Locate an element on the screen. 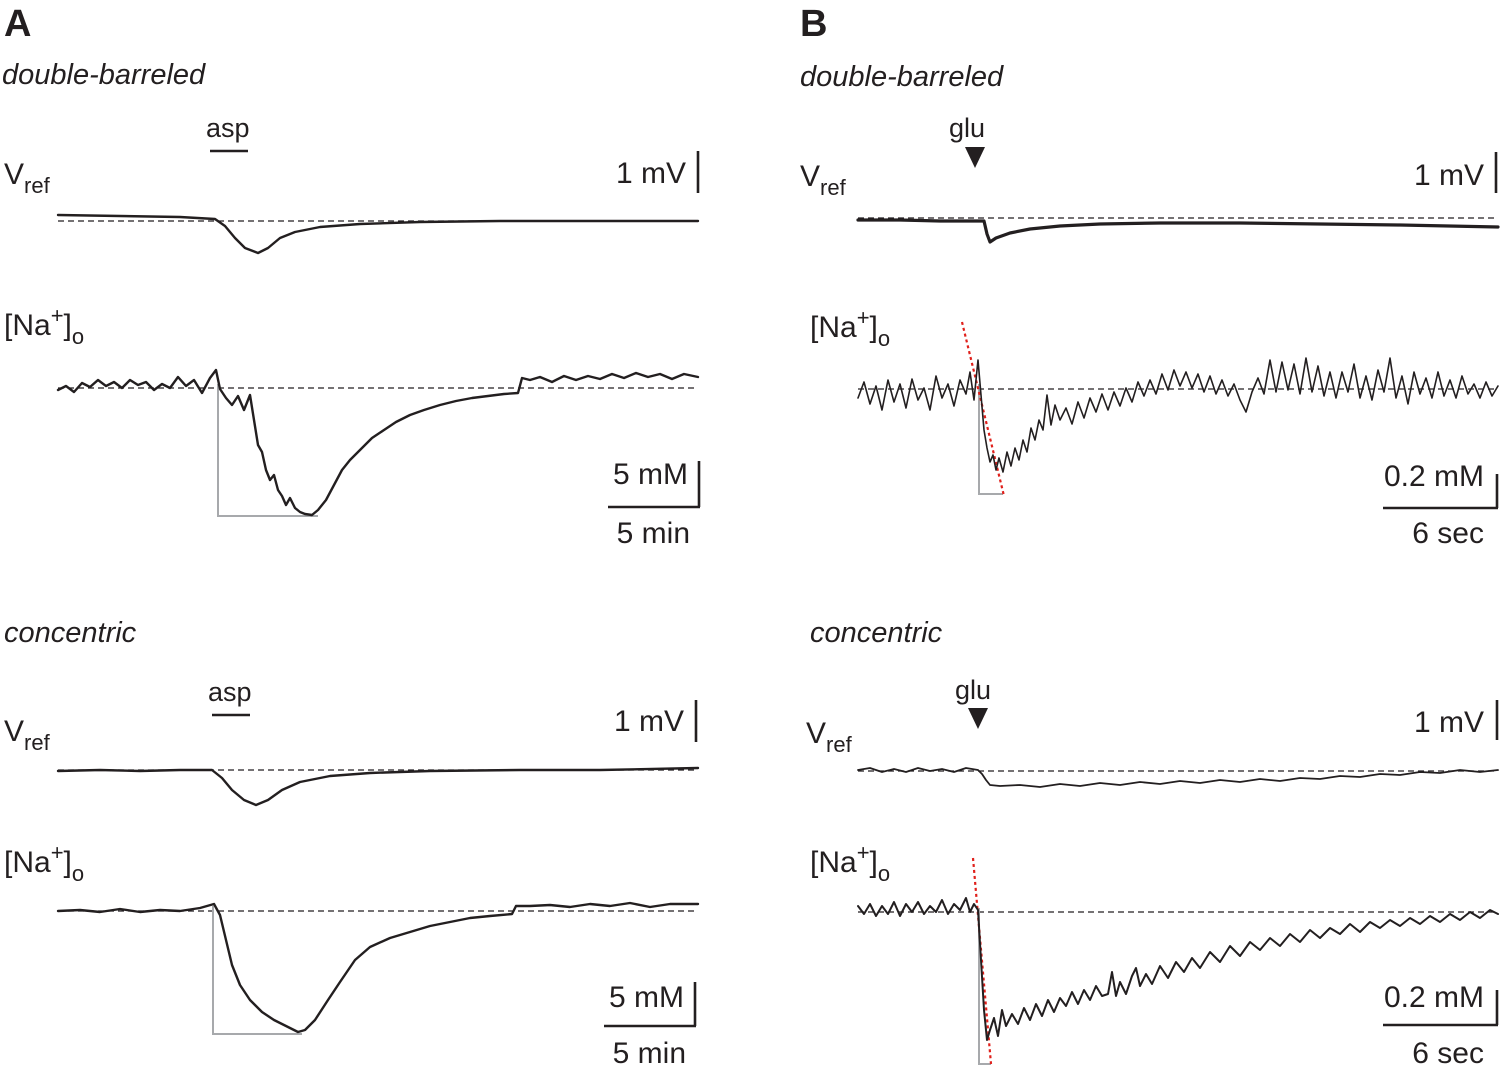 Image resolution: width=1500 pixels, height=1068 pixels. panel-b-letter: B is located at coordinates (813, 24).